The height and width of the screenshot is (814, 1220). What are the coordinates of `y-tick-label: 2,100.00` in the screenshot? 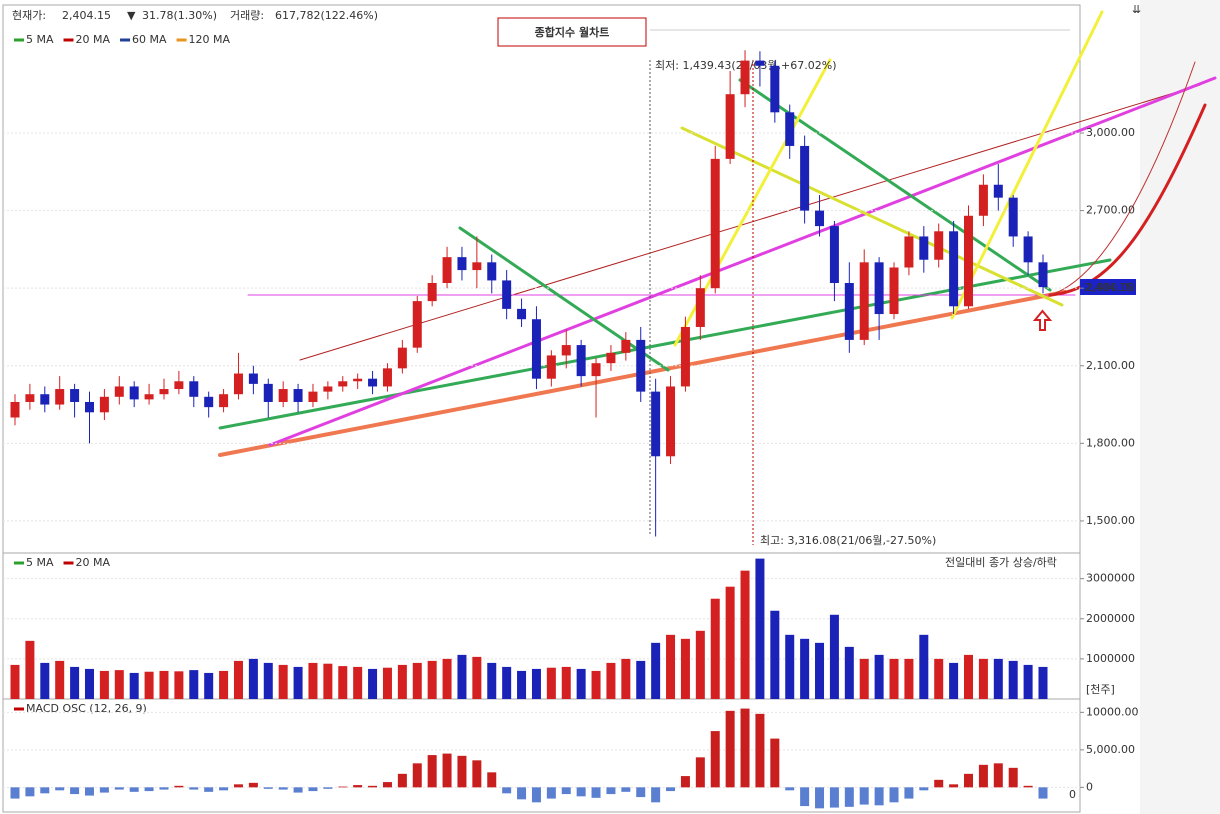 It's located at (1110, 365).